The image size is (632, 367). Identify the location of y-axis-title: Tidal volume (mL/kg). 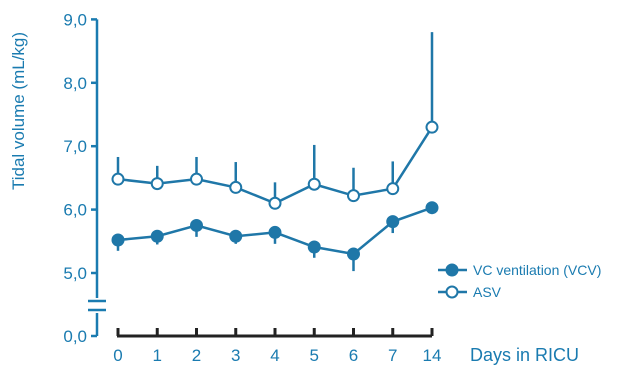
(18, 111).